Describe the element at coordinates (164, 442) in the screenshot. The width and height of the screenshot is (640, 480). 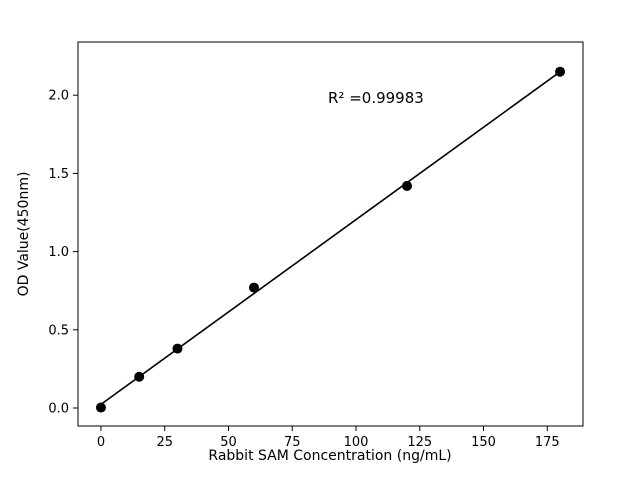
I see `x-tick-label: 25` at that location.